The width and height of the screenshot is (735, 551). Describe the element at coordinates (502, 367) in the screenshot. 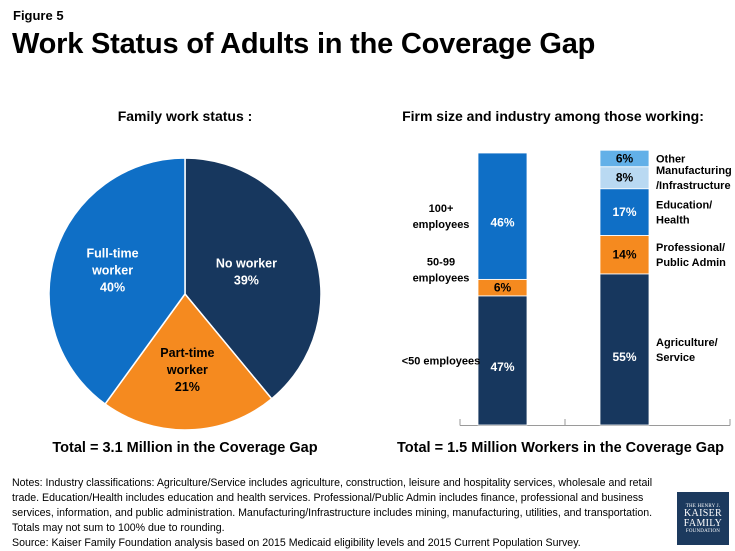

I see `bar-value-label: 47%` at that location.